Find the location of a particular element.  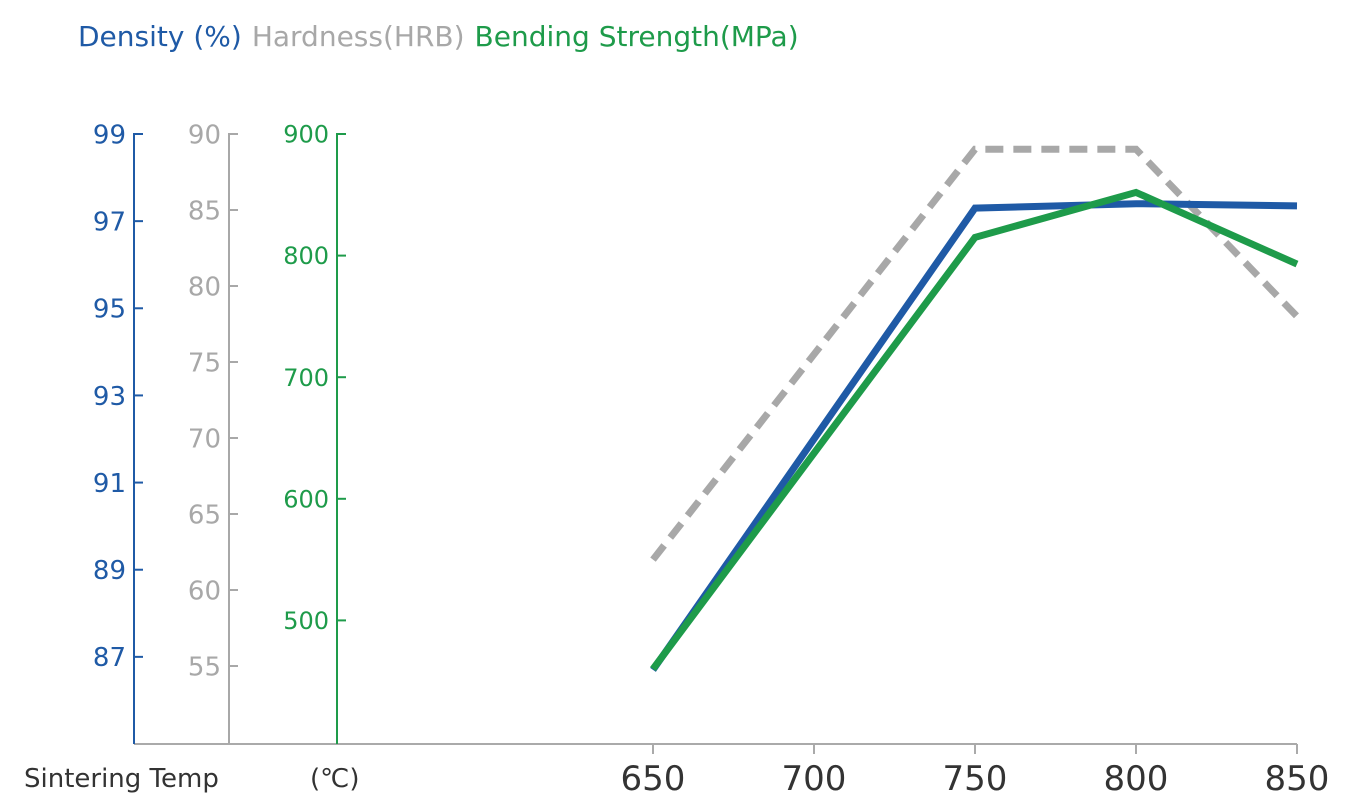

x-axis-label: Sintering Temp is located at coordinates (121, 779).